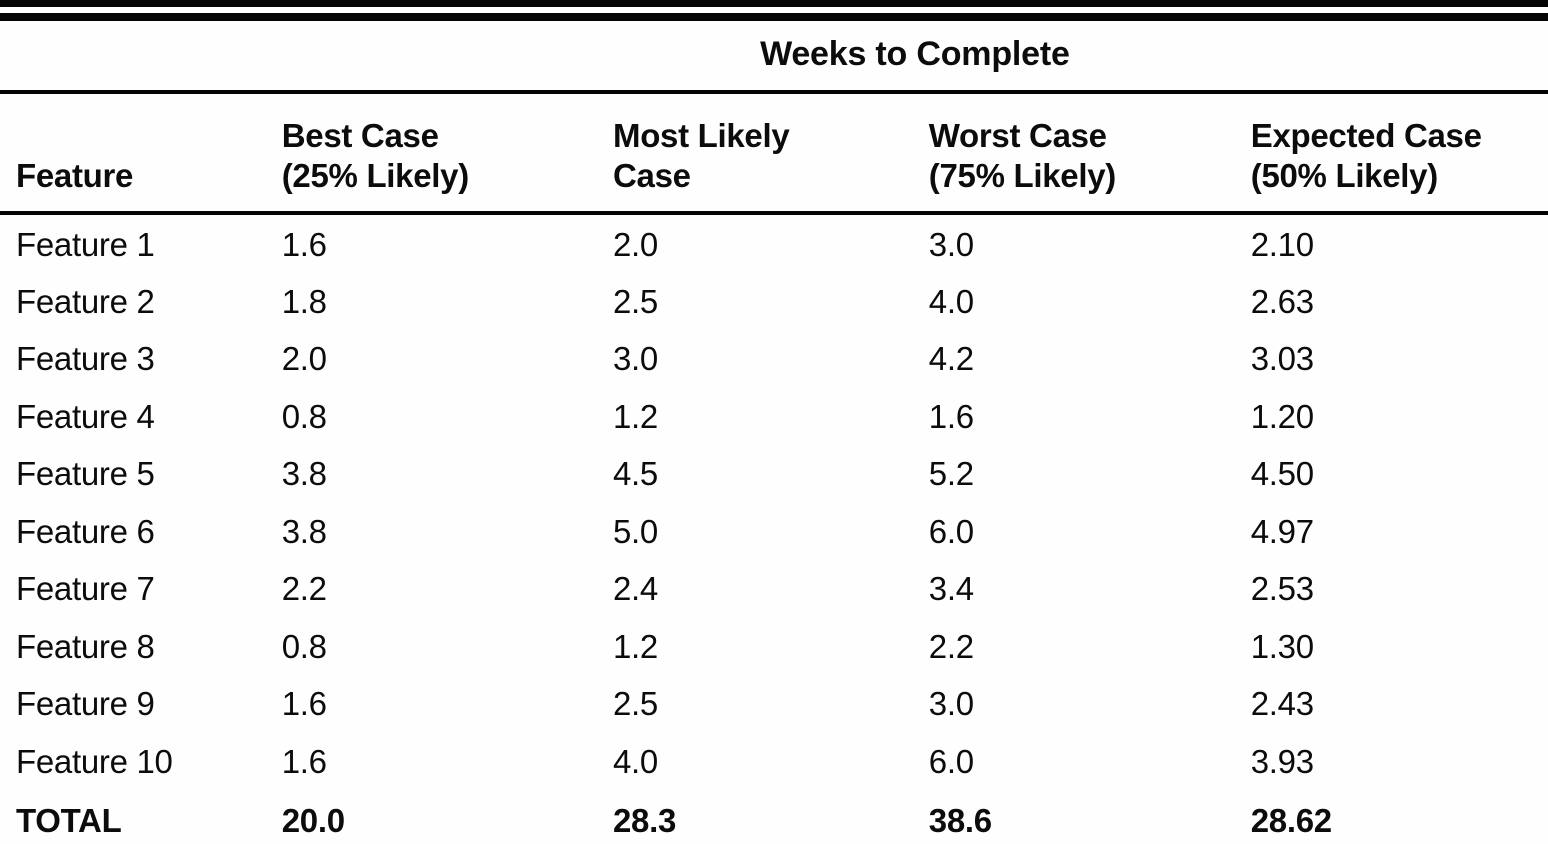 This screenshot has height=844, width=1548. Describe the element at coordinates (1291, 820) in the screenshot. I see `total-expected: 28.62` at that location.